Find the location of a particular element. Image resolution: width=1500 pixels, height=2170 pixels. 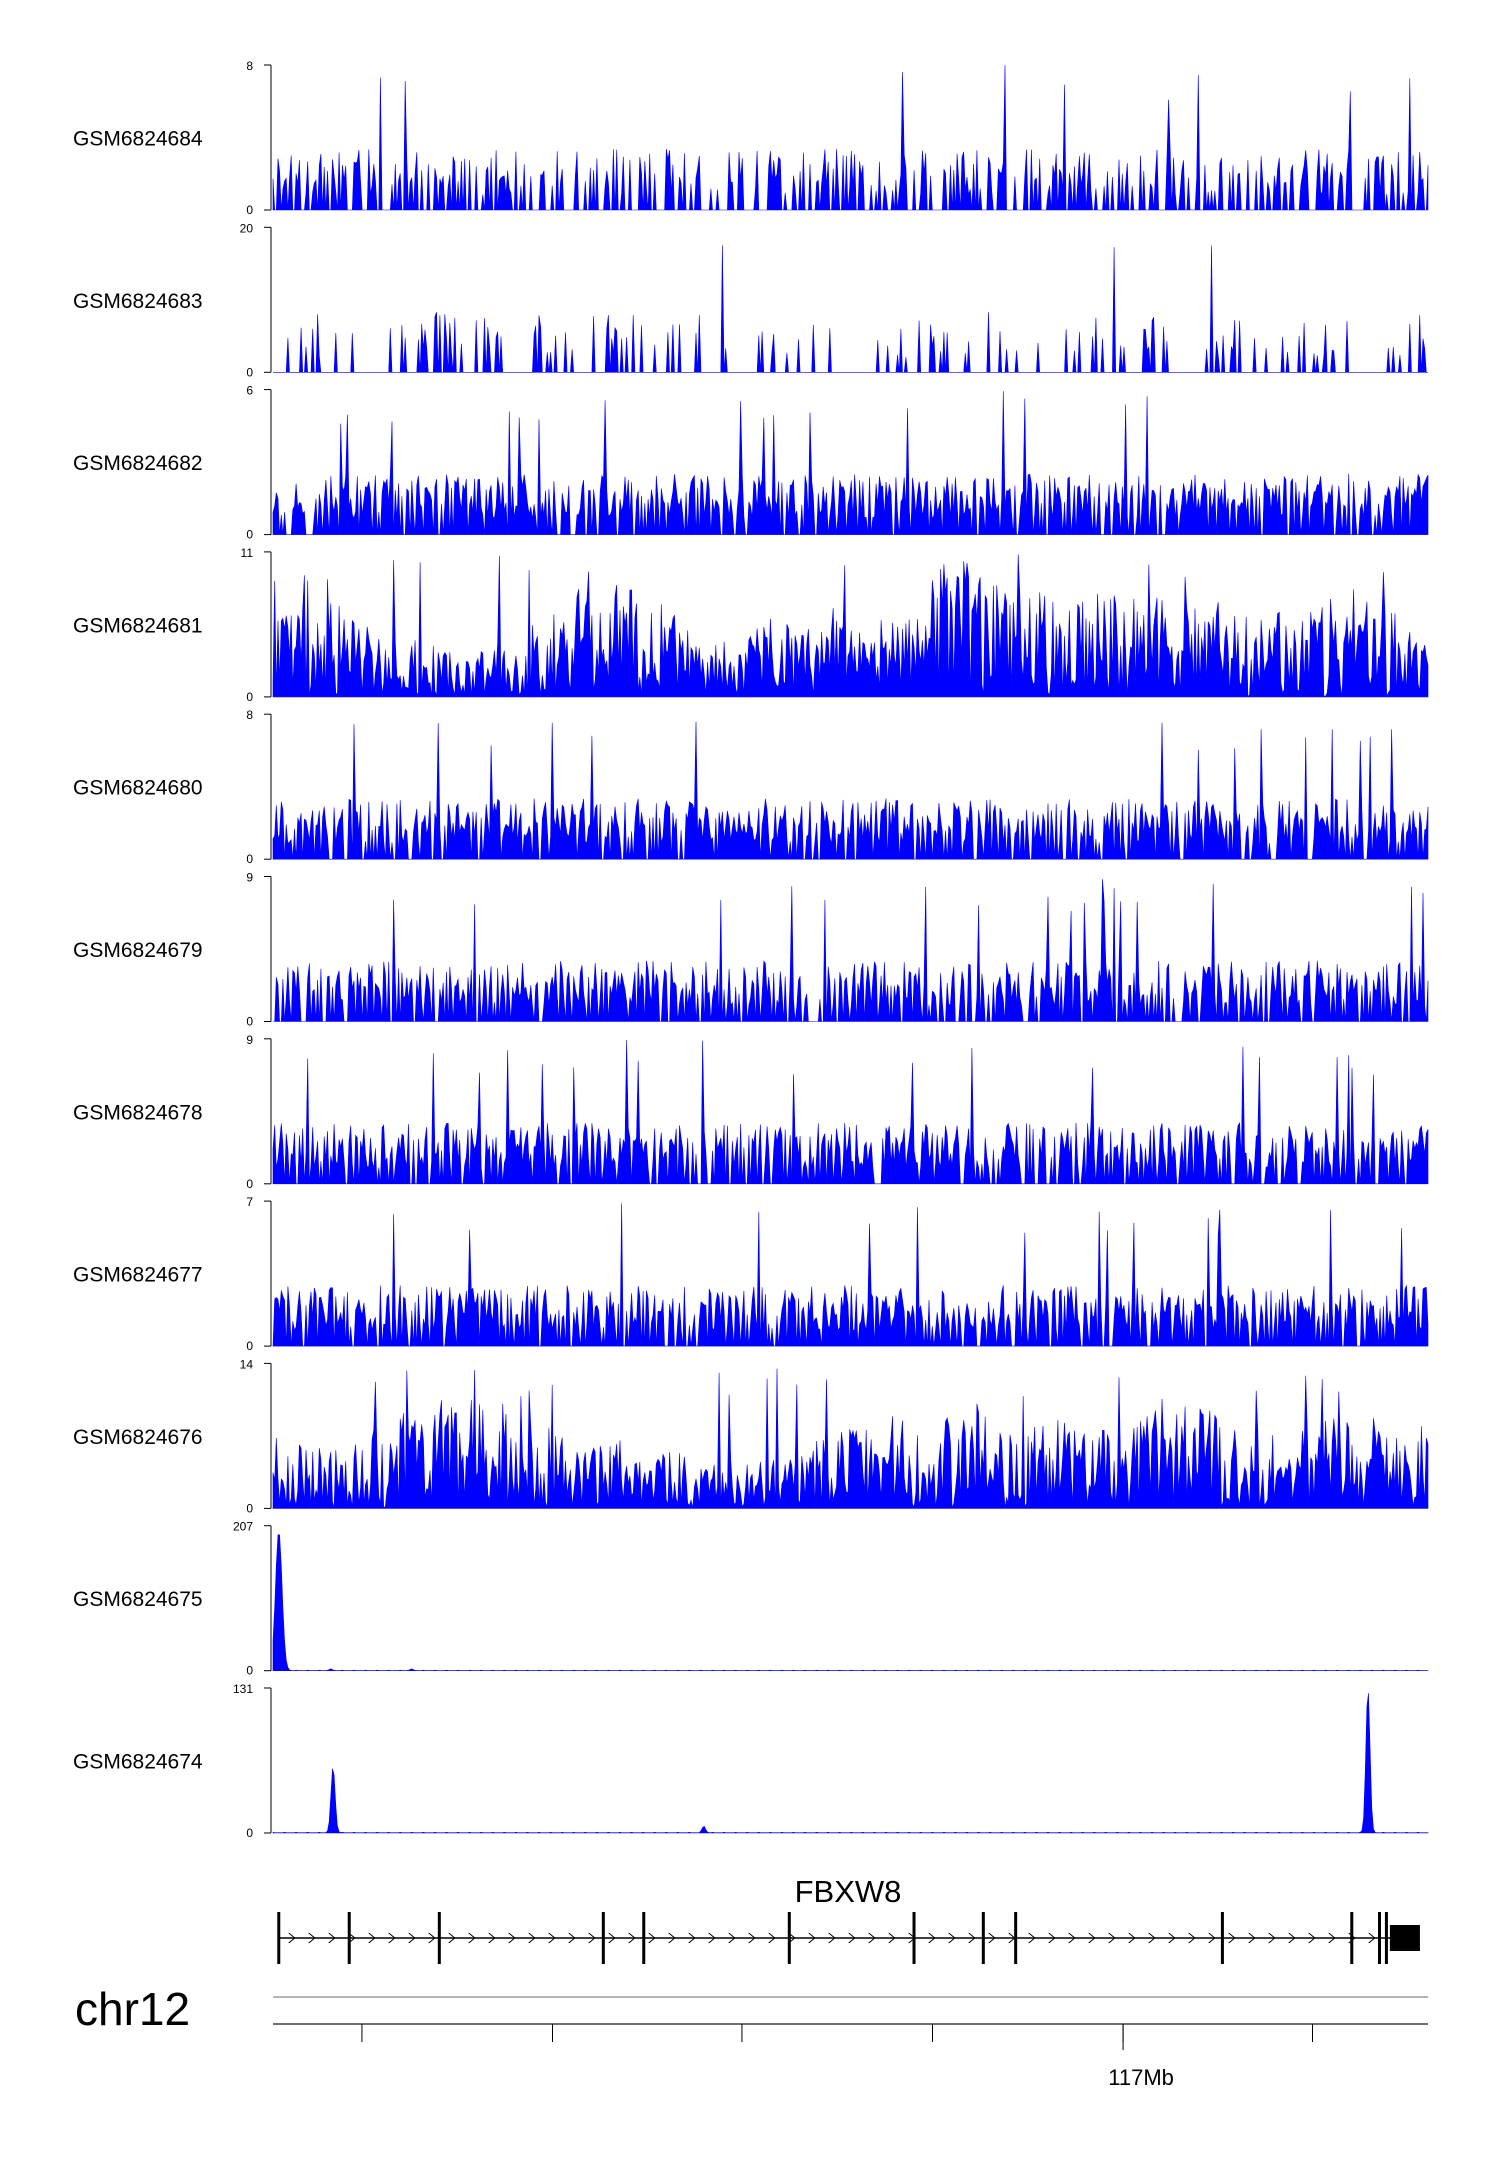

track-name-label: GSM6824676 is located at coordinates (138, 1437).